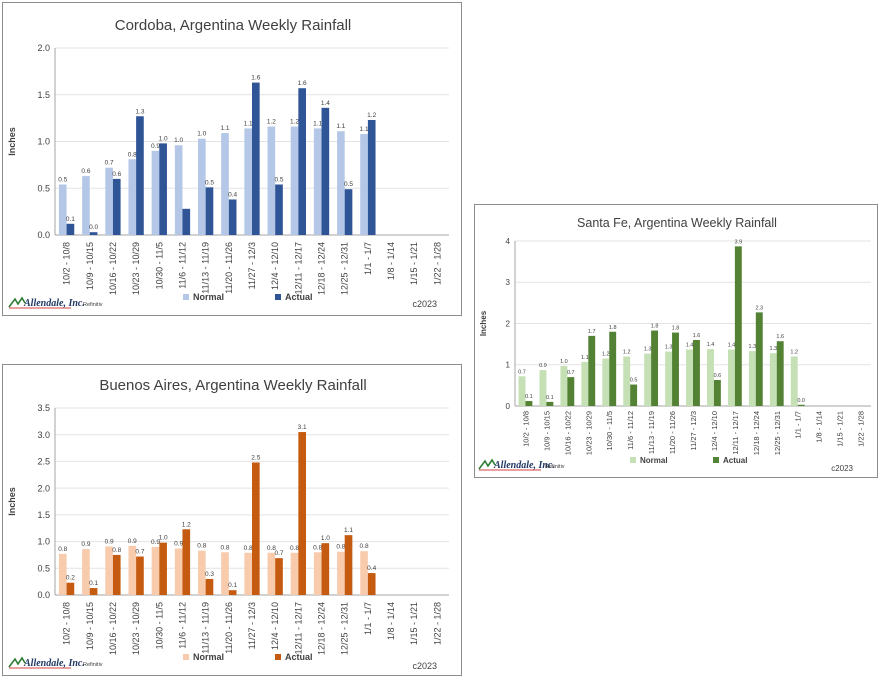 This screenshot has height=678, width=880. Describe the element at coordinates (93, 583) in the screenshot. I see `data-label: 0.1` at that location.